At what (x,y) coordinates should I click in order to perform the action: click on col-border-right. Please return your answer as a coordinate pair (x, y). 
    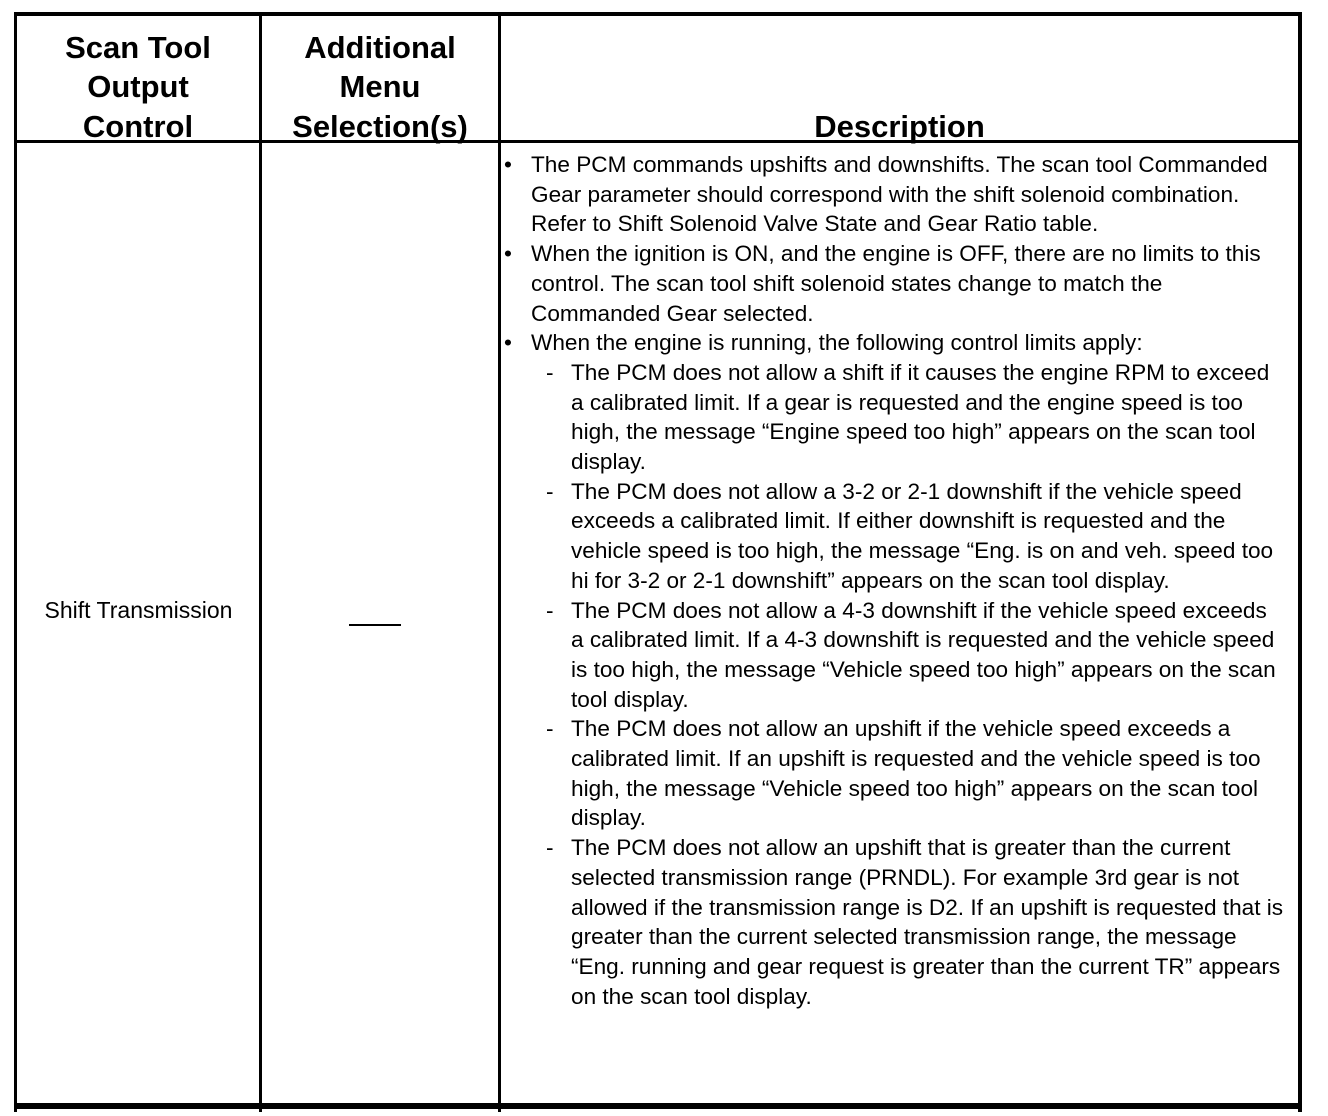
    Looking at the image, I should click on (1300, 562).